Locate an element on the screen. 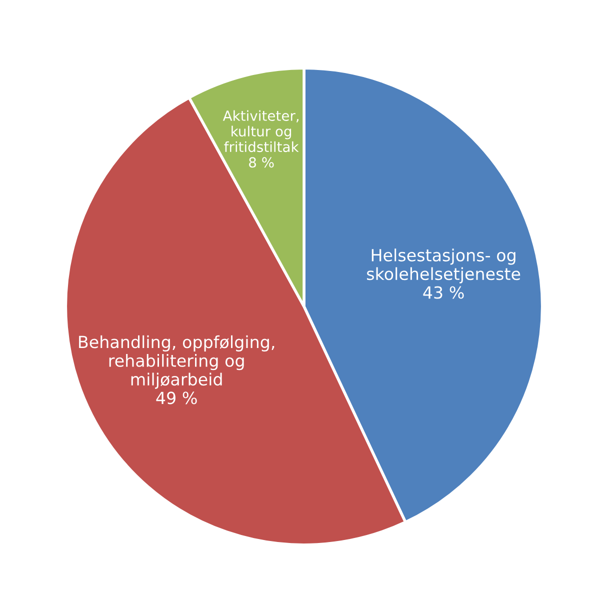  slice-label: Aktiviteter, kultur og fritidstiltak is located at coordinates (260, 131).